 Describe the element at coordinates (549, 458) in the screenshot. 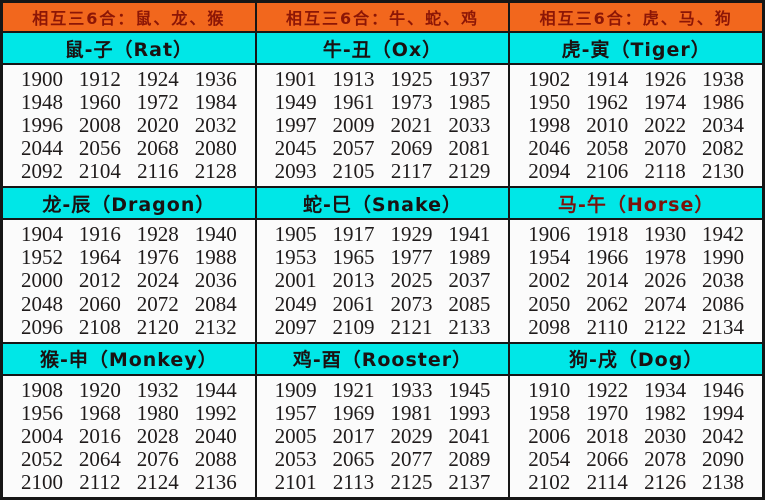

I see `year-value: 2054` at that location.